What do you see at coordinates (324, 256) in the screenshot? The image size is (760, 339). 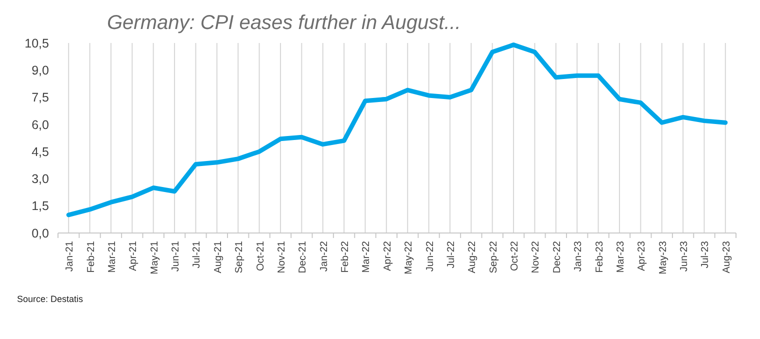 I see `x-tick-label: Jan-22` at bounding box center [324, 256].